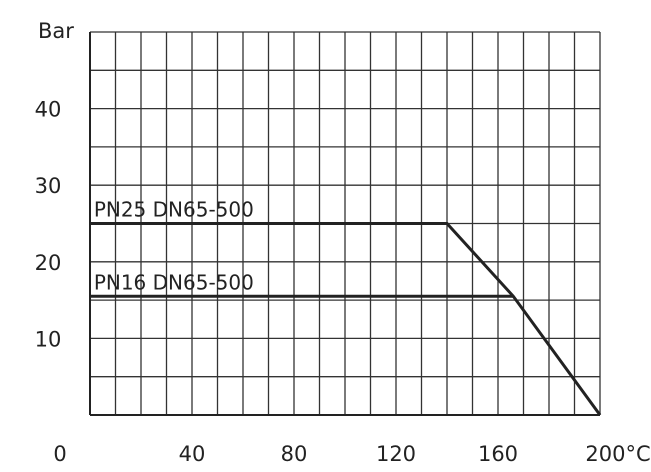 Image resolution: width=651 pixels, height=472 pixels. I want to click on x-tick-label: 80, so click(294, 454).